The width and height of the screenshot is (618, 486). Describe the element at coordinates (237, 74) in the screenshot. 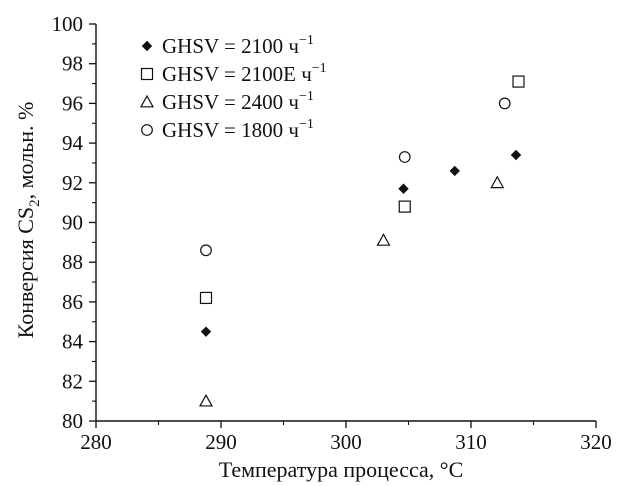

I see `legend-label-main: GHSV = 2100E ч` at that location.